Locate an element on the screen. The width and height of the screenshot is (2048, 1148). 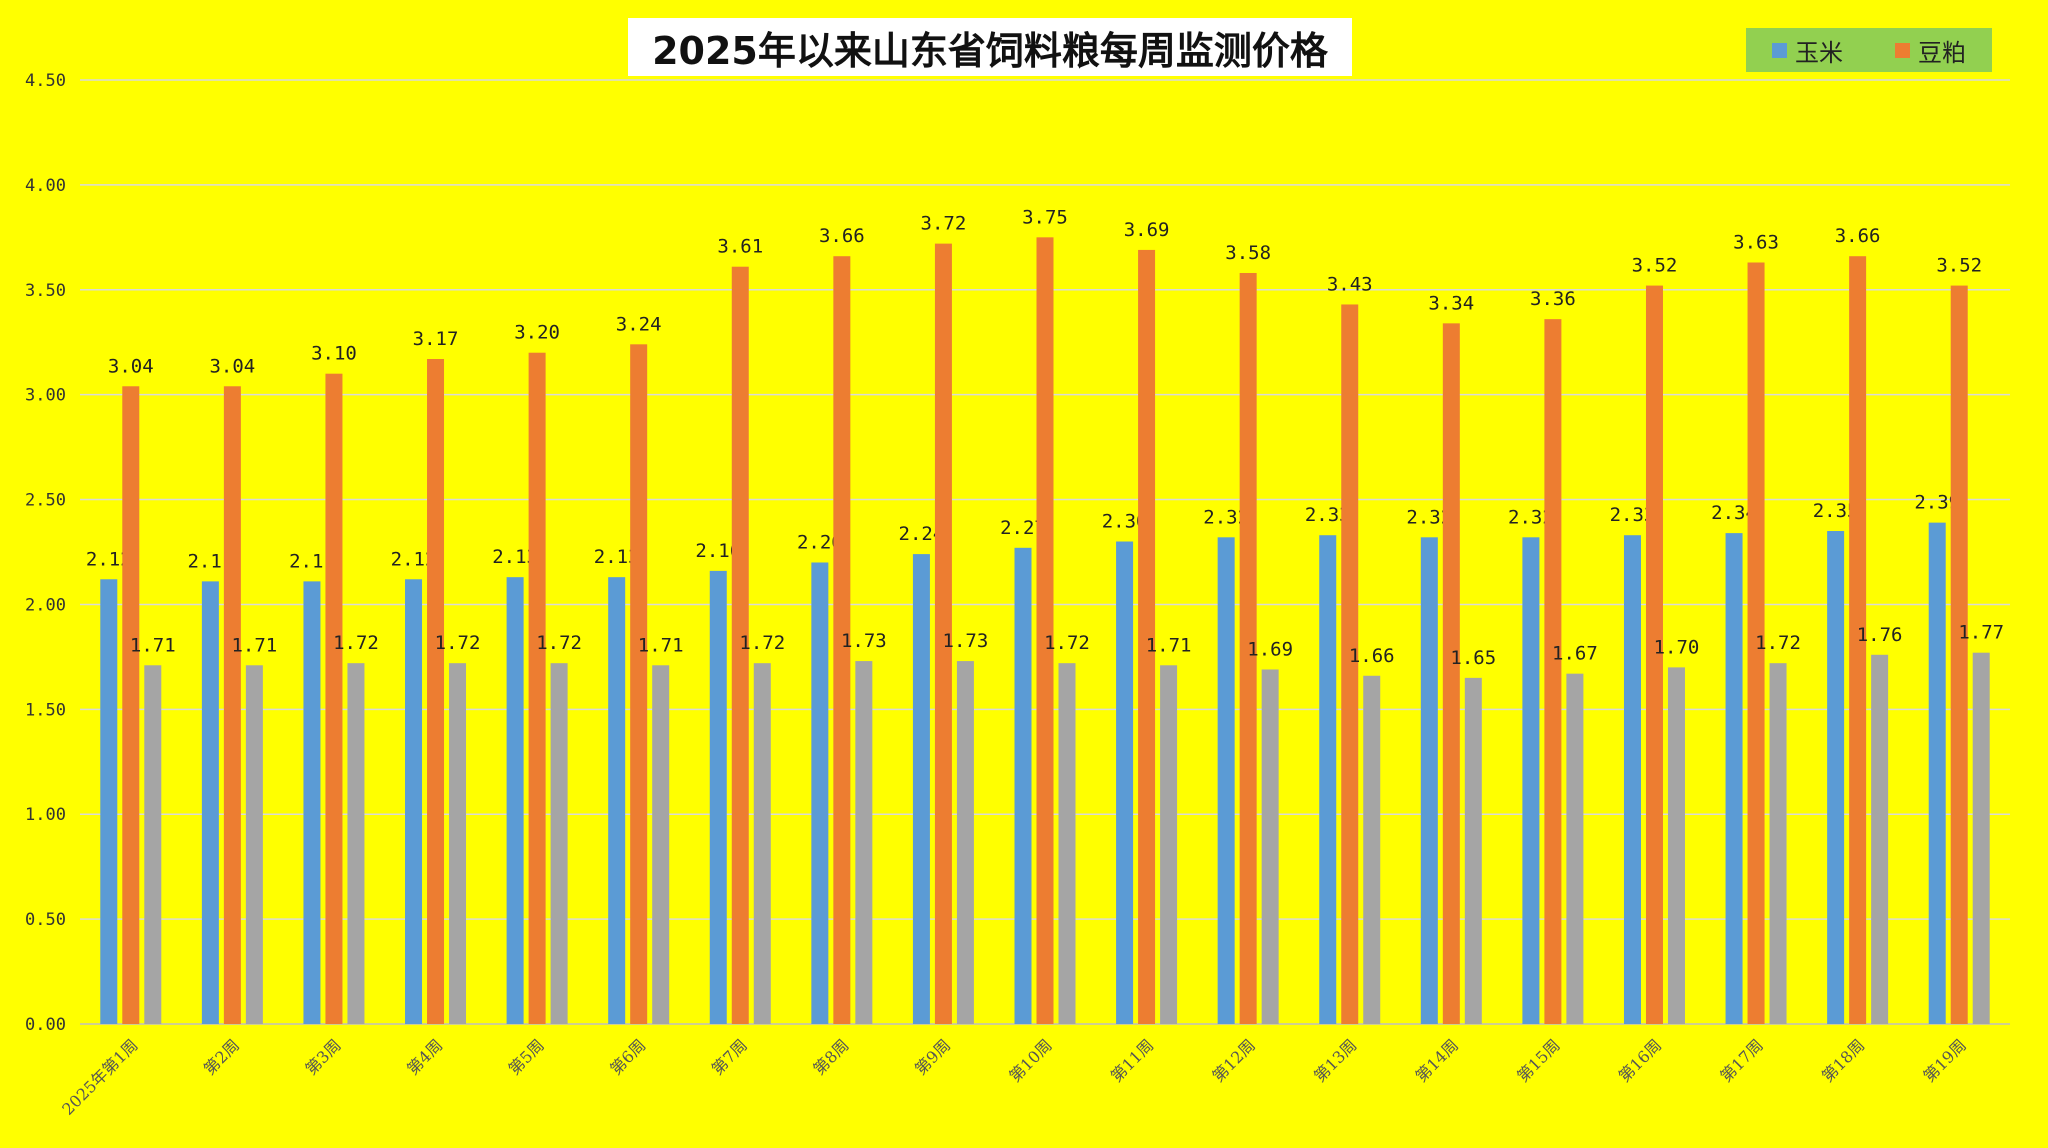
legend-item-corn: 玉米 is located at coordinates (1807, 50).